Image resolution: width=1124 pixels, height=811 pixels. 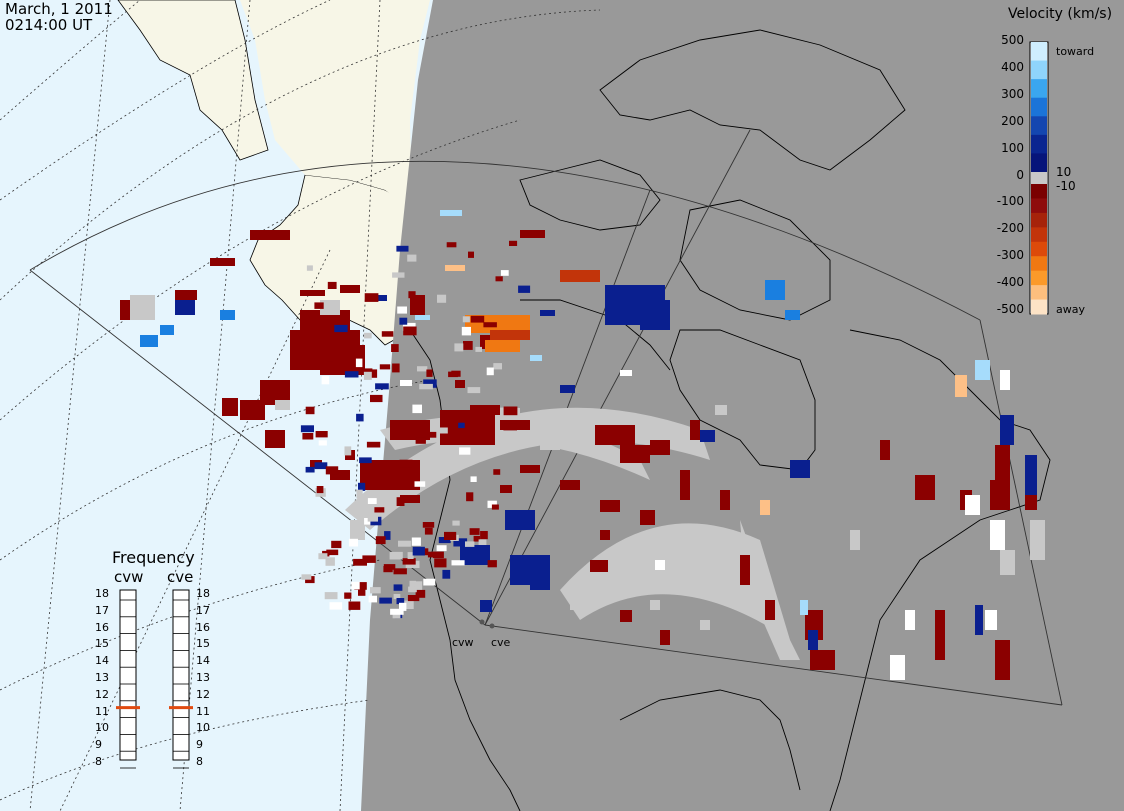 I want to click on frequency-tick: 14, so click(x=203, y=661).